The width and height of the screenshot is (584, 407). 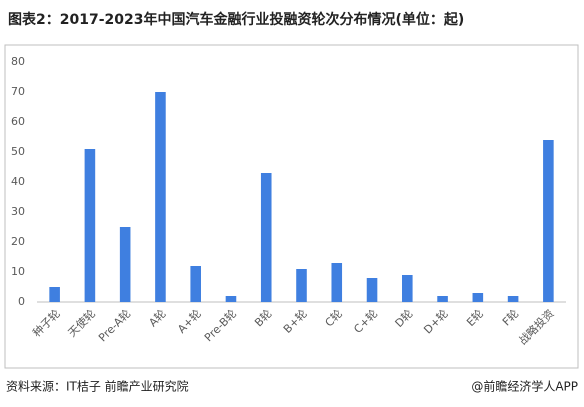 I want to click on y-tick-label: 50, so click(x=18, y=151).